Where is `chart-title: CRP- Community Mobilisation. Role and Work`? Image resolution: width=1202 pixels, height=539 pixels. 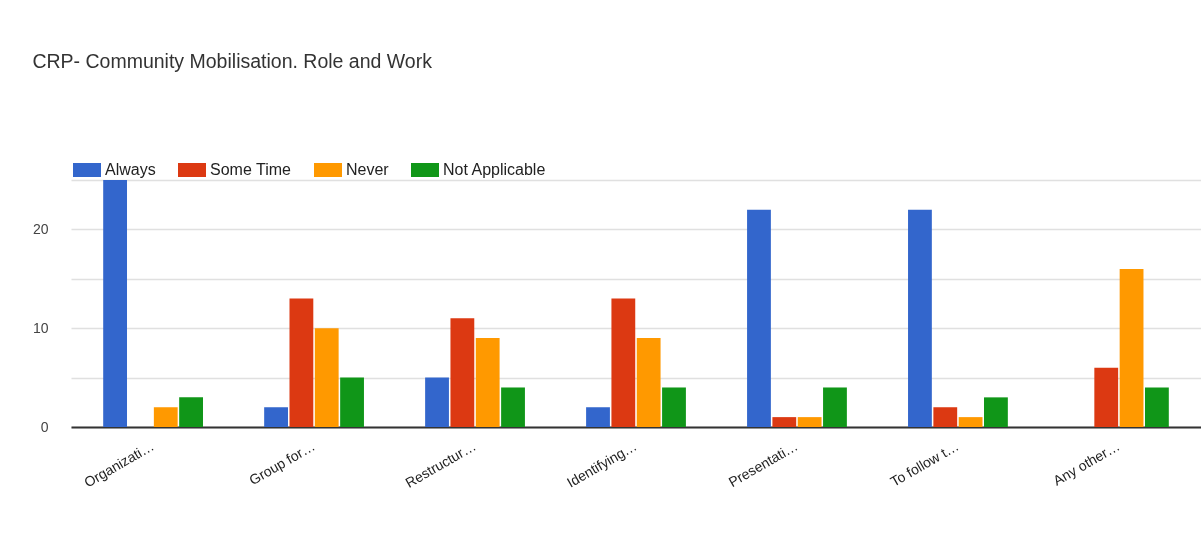 chart-title: CRP- Community Mobilisation. Role and Work is located at coordinates (232, 60).